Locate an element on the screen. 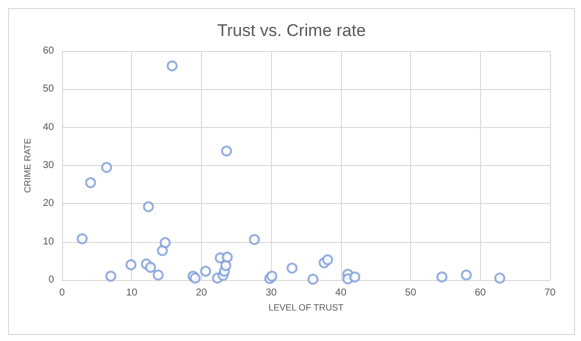 This screenshot has width=581, height=341. x-tick-label: 20 is located at coordinates (202, 293).